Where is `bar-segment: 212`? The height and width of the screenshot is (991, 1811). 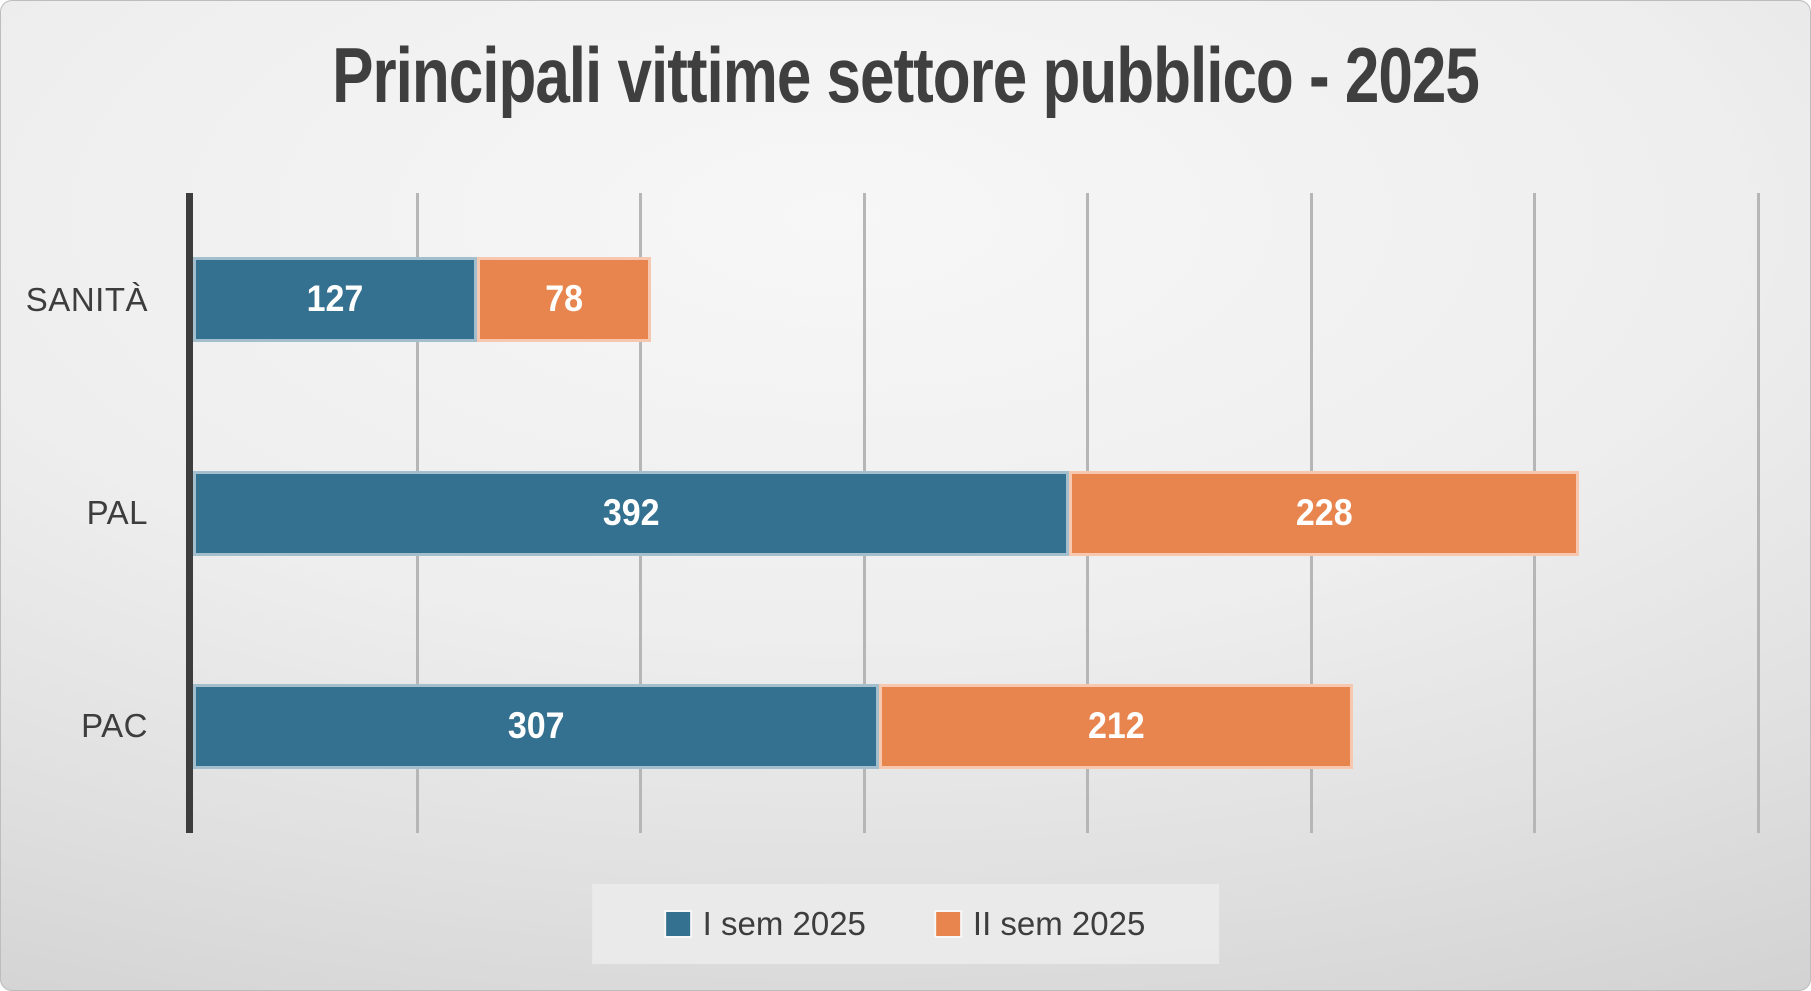 bar-segment: 212 is located at coordinates (1116, 726).